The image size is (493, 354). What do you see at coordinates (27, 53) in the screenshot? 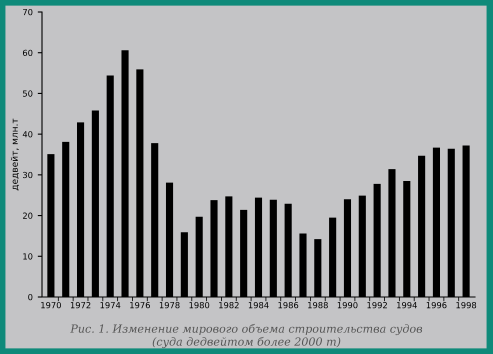
I see `y-tick-label: 60` at bounding box center [27, 53].